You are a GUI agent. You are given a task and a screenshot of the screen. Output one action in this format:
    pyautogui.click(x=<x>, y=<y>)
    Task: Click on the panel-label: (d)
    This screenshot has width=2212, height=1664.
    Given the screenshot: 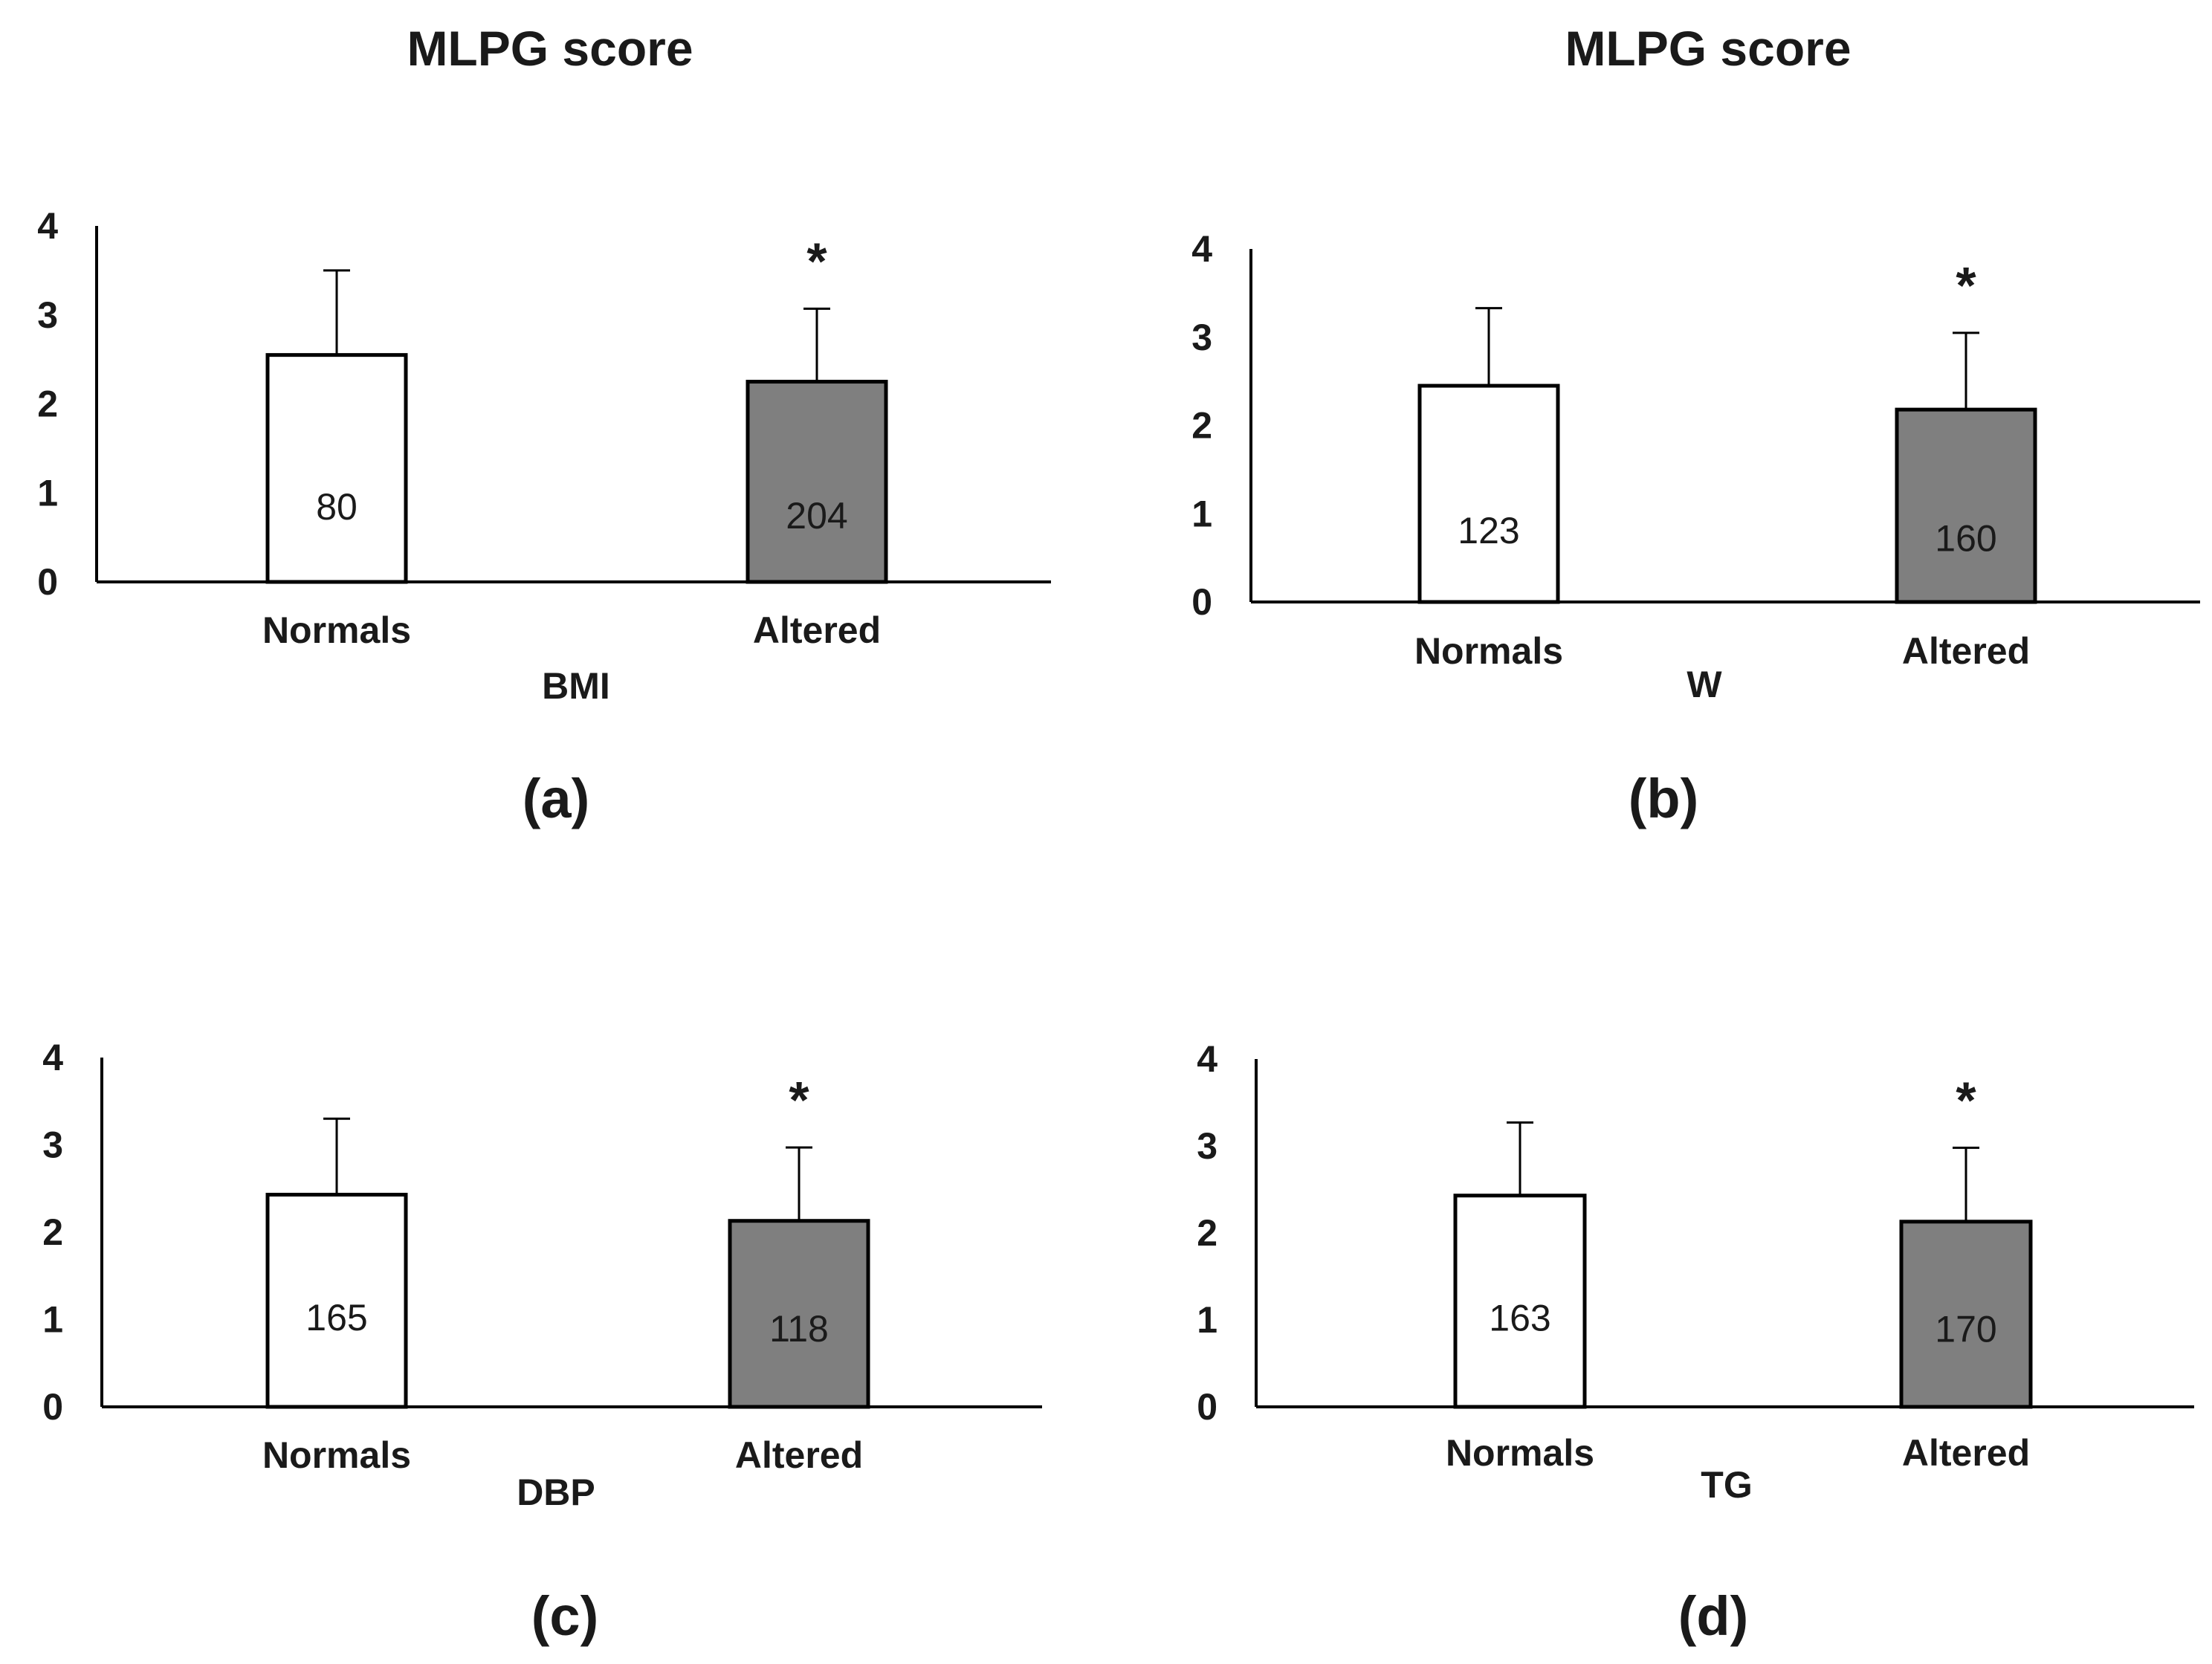 What is the action you would take?
    pyautogui.click(x=1713, y=1616)
    